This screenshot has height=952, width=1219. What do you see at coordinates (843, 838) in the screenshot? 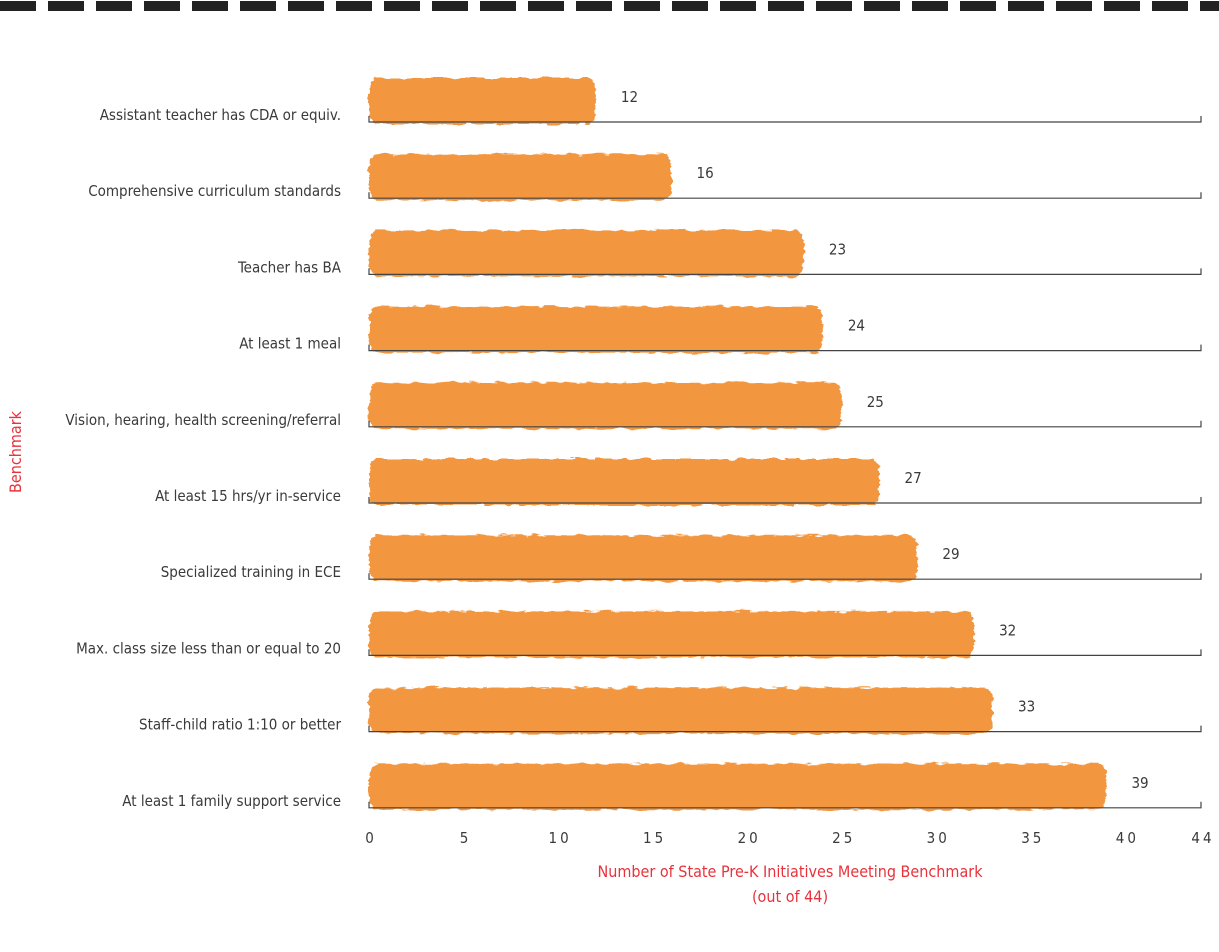
I see `x-tick-label-5: 25` at bounding box center [843, 838].